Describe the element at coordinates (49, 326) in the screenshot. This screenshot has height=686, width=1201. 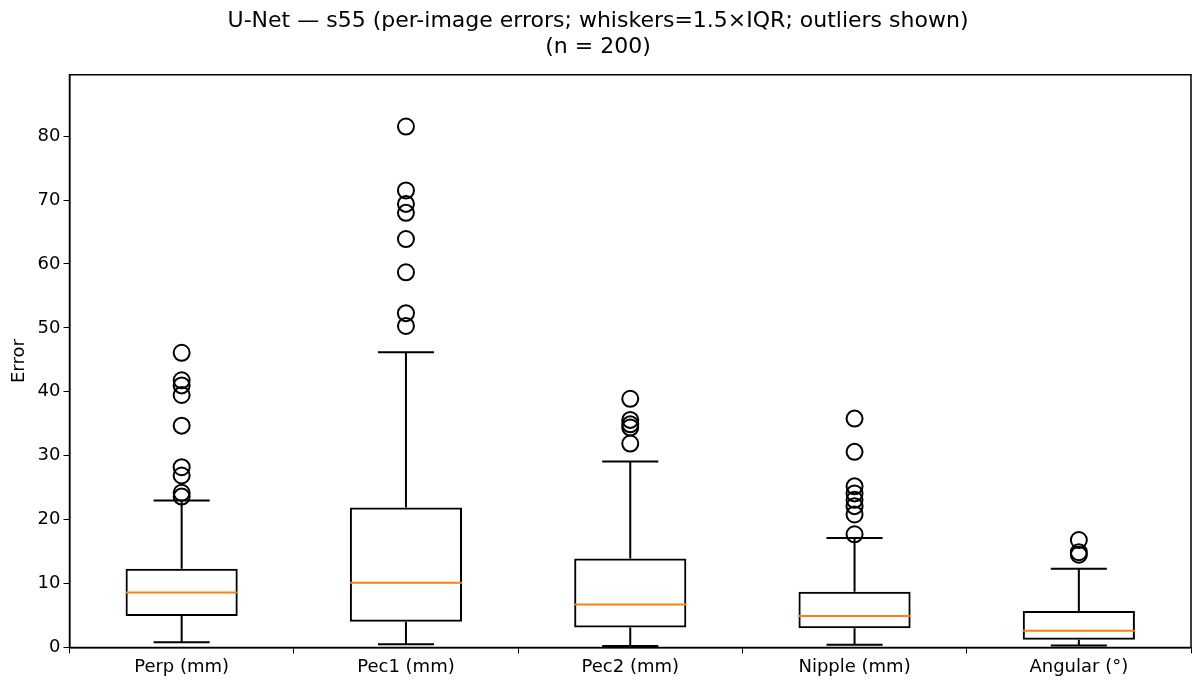
I see `y-tick-label: 50` at that location.